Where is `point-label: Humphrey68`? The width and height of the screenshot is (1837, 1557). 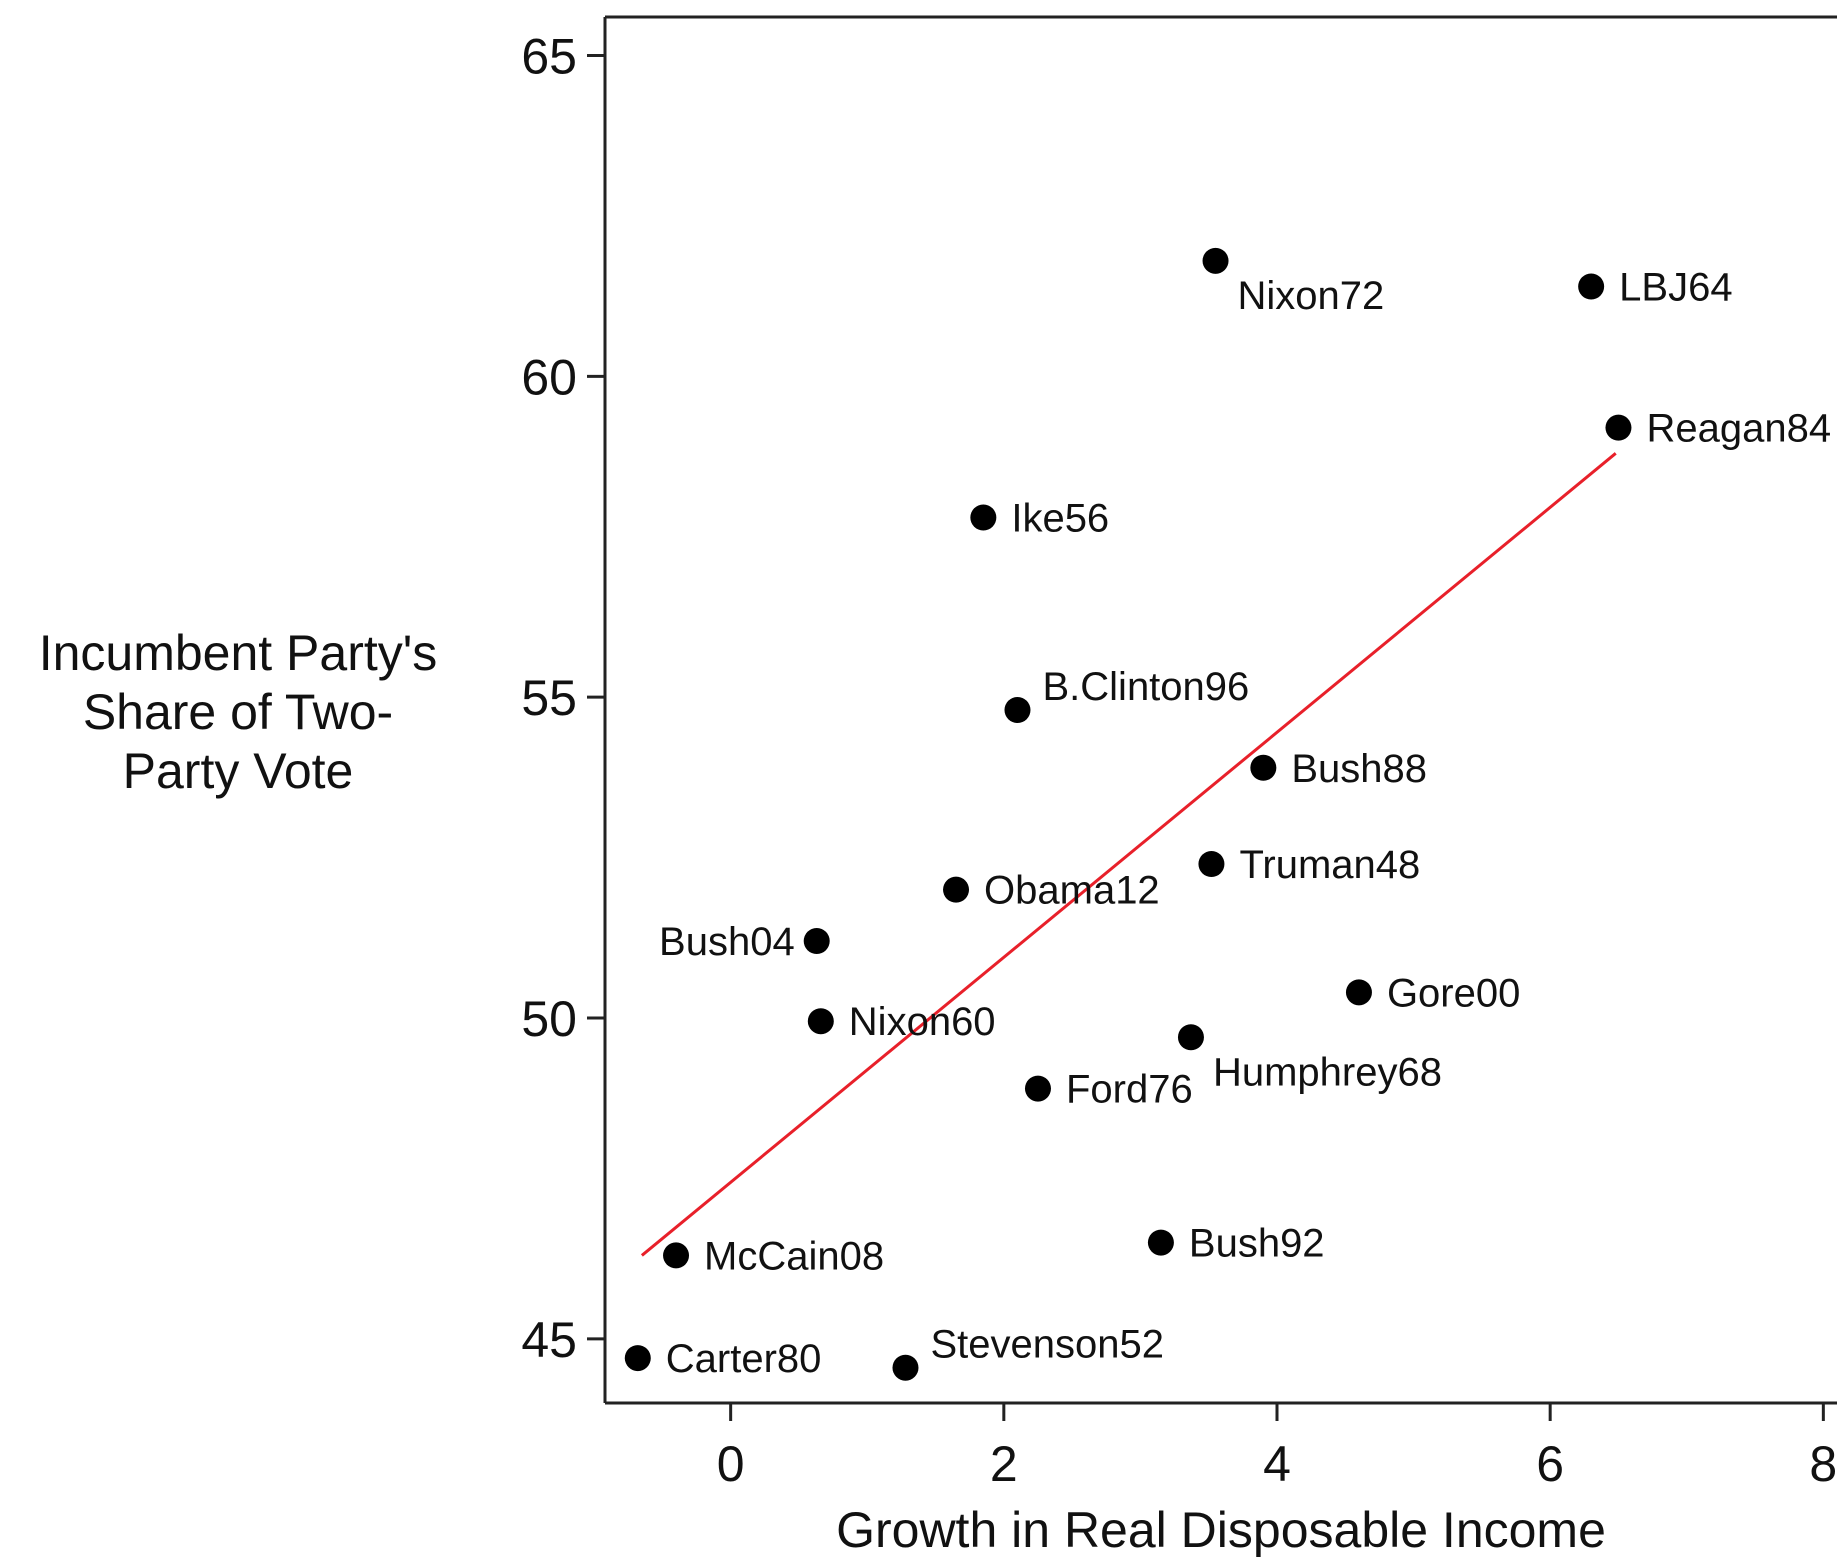 point-label: Humphrey68 is located at coordinates (1327, 1072).